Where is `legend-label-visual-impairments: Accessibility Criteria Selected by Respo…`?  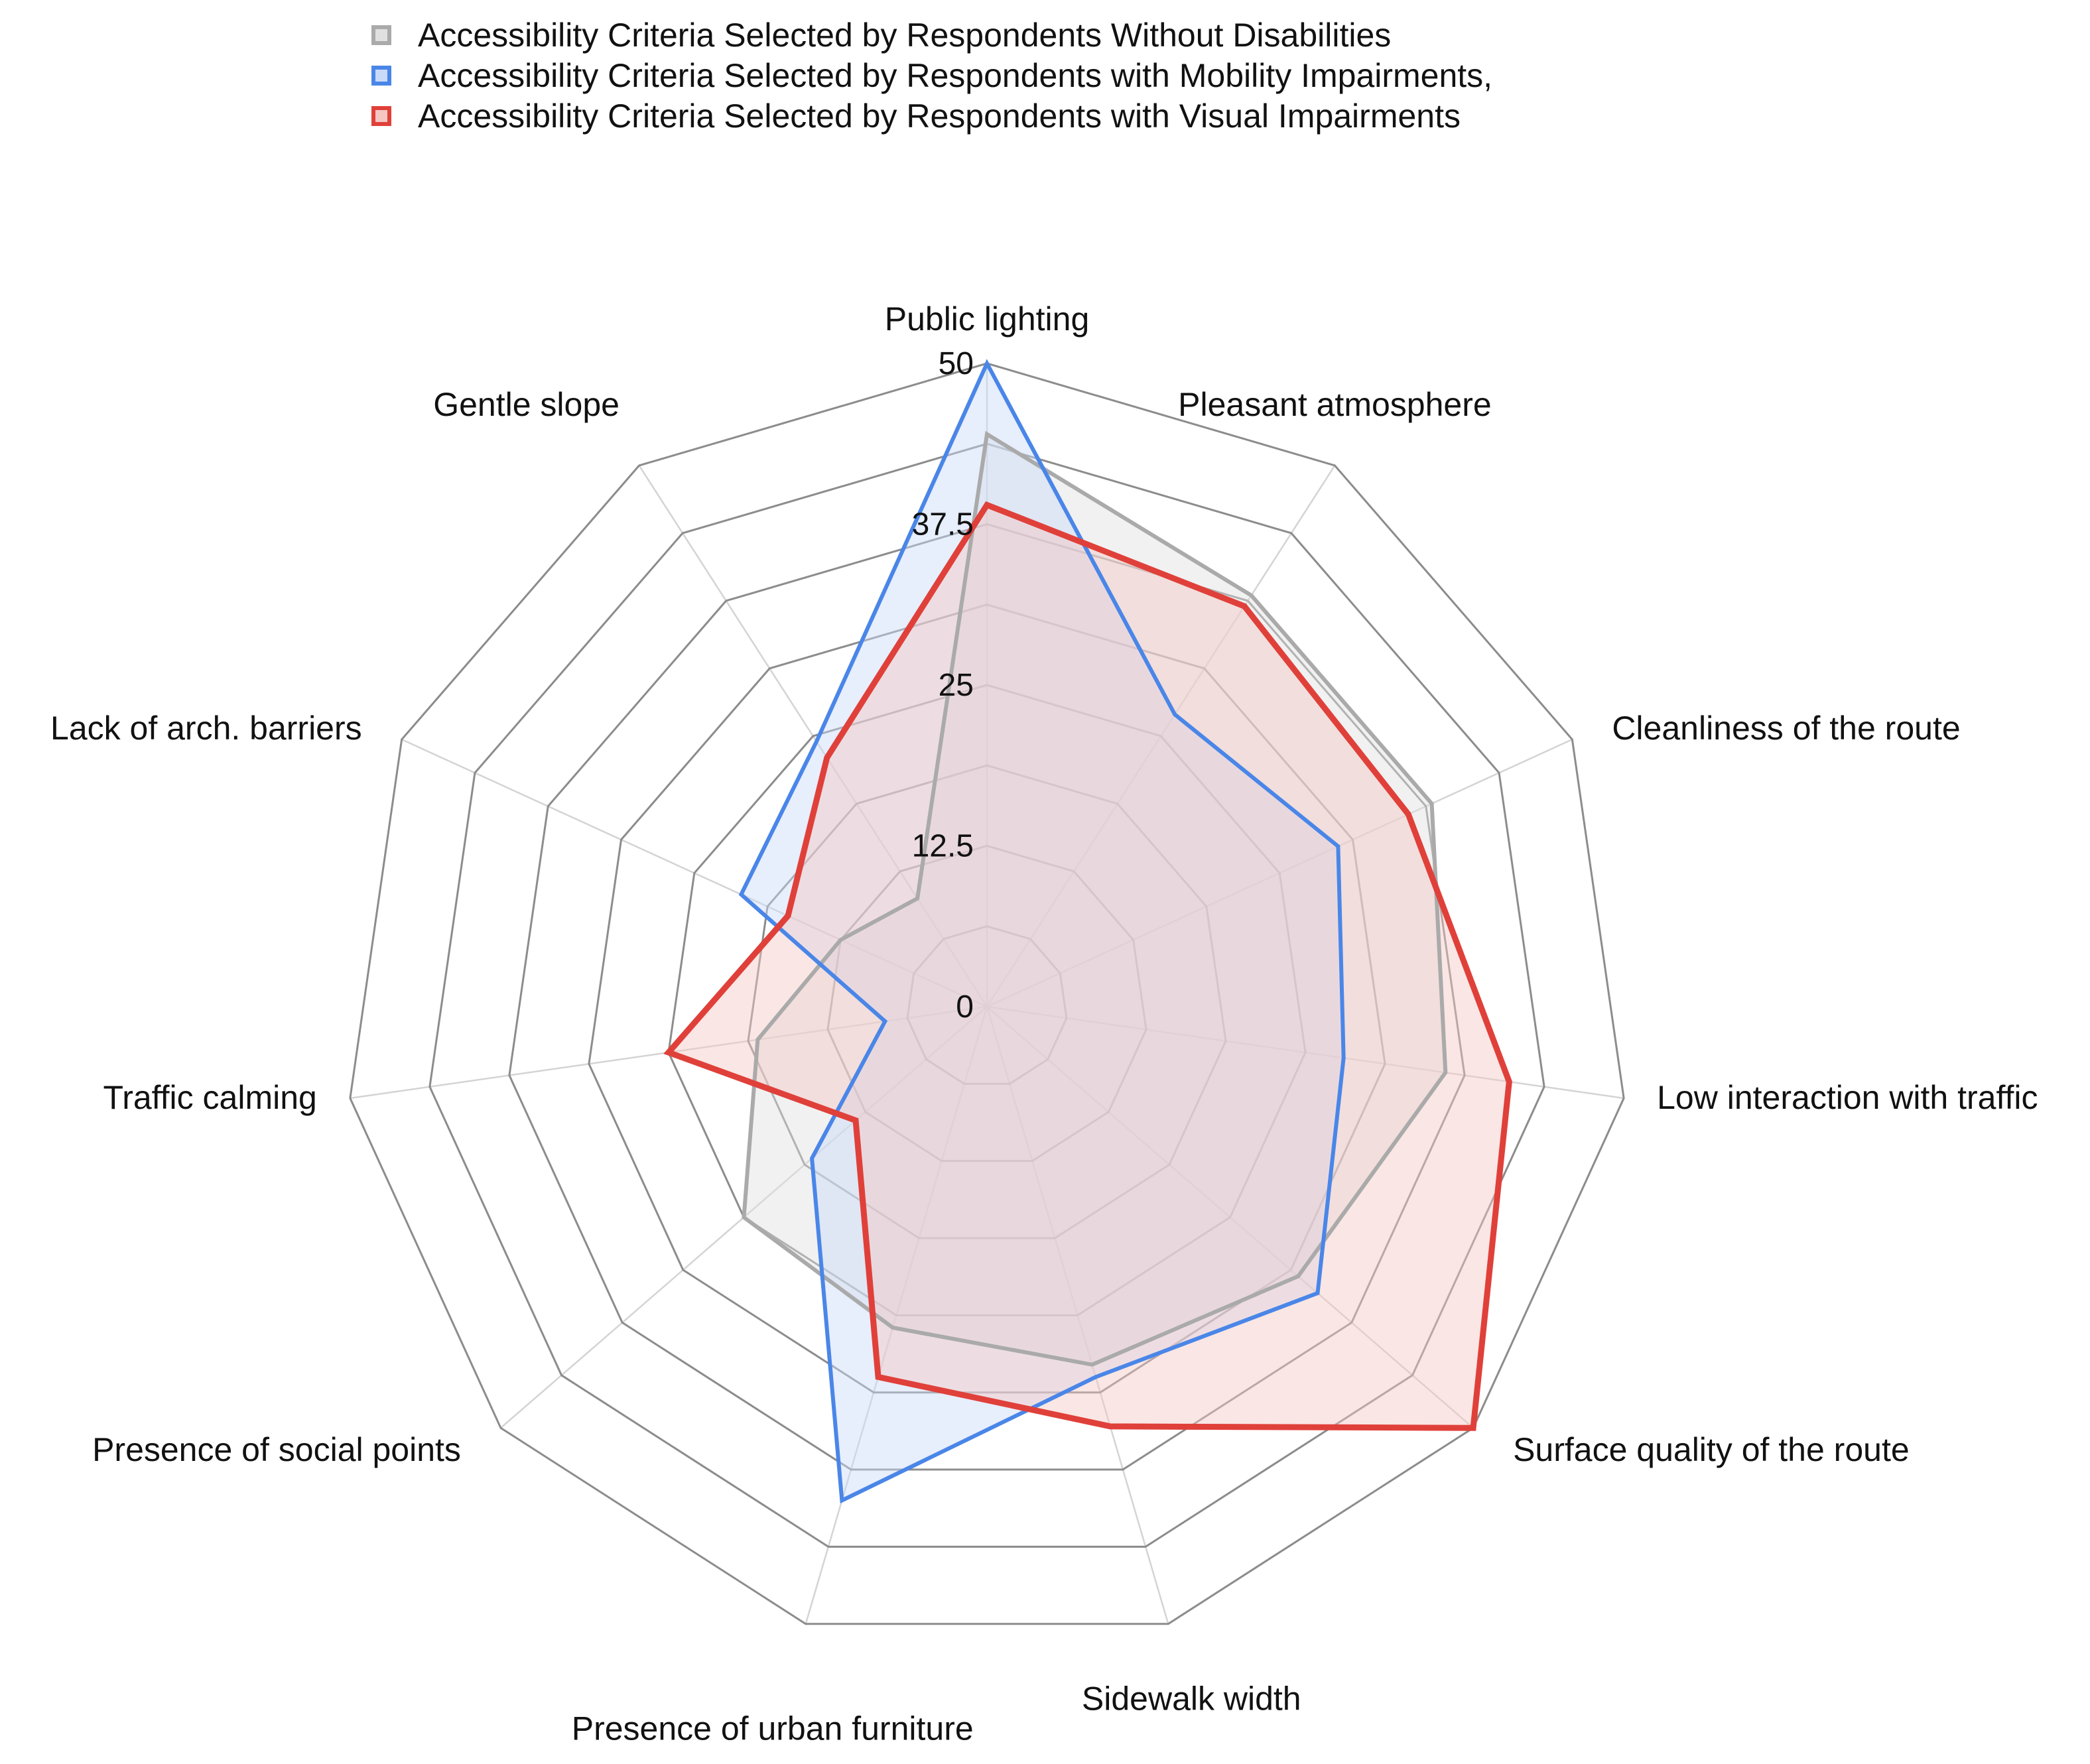 legend-label-visual-impairments: Accessibility Criteria Selected by Respo… is located at coordinates (940, 116).